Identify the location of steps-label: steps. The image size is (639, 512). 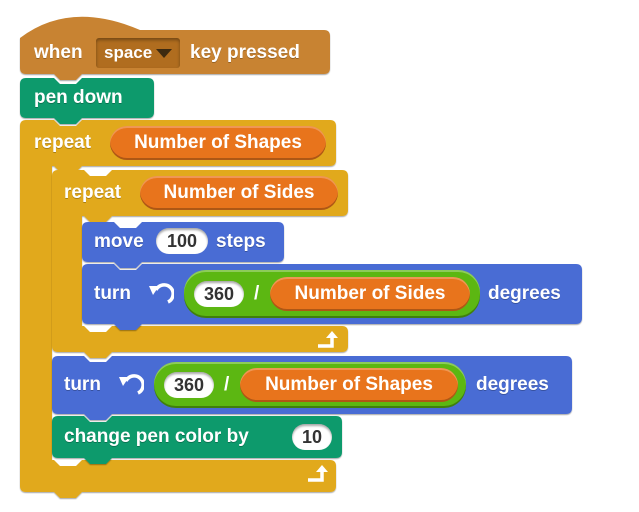
(241, 241).